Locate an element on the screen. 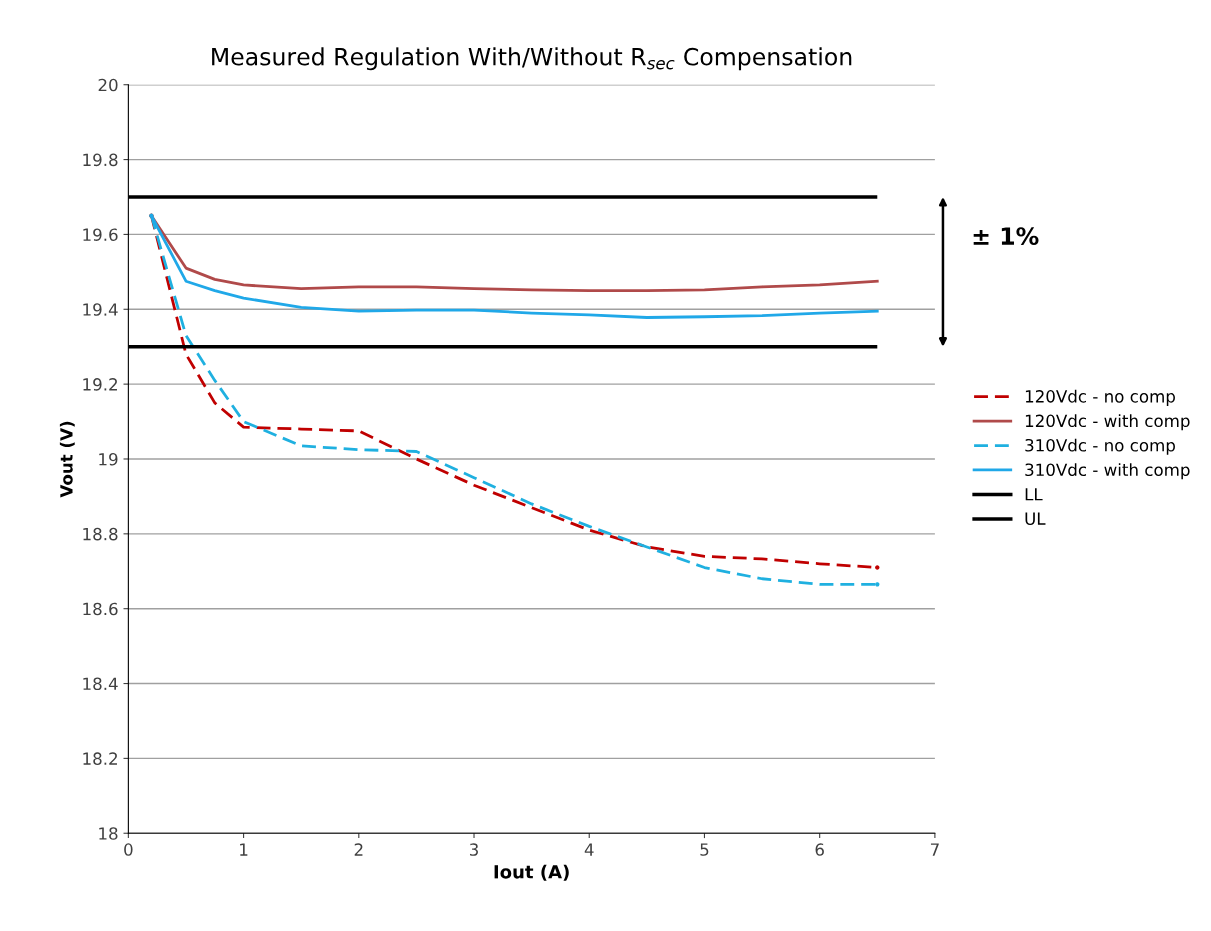  x-tick-label: 7 is located at coordinates (934, 849).